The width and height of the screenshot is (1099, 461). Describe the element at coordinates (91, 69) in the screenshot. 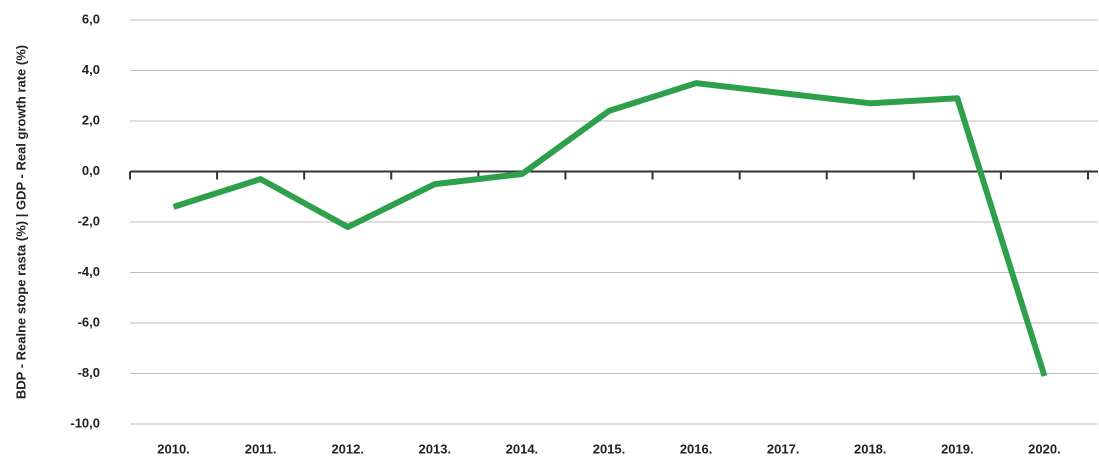

I see `y-tick-label: 4,0` at that location.